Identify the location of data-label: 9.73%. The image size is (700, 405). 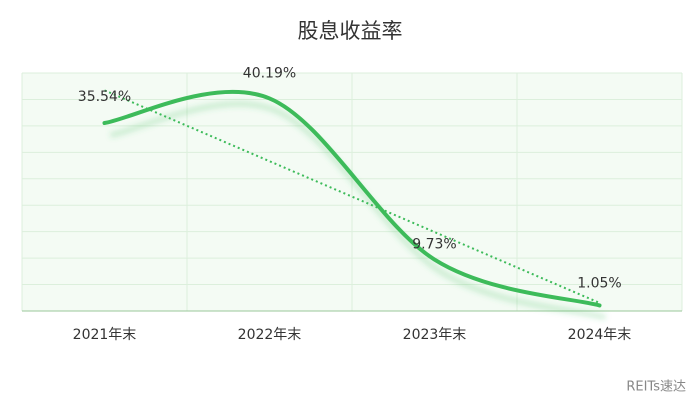
(434, 245).